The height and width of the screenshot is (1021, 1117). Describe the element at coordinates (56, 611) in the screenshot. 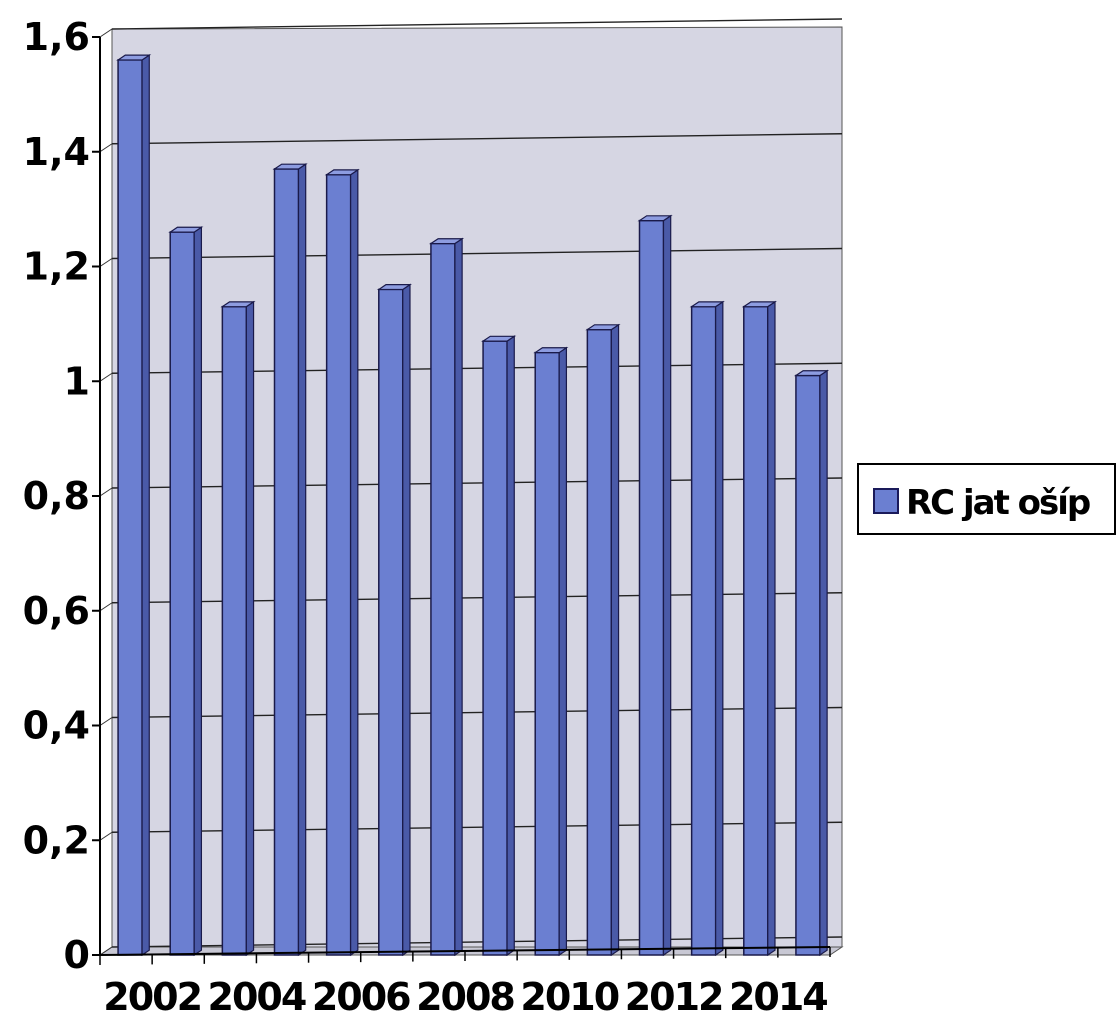

I see `y-tick-label: 0,6` at that location.